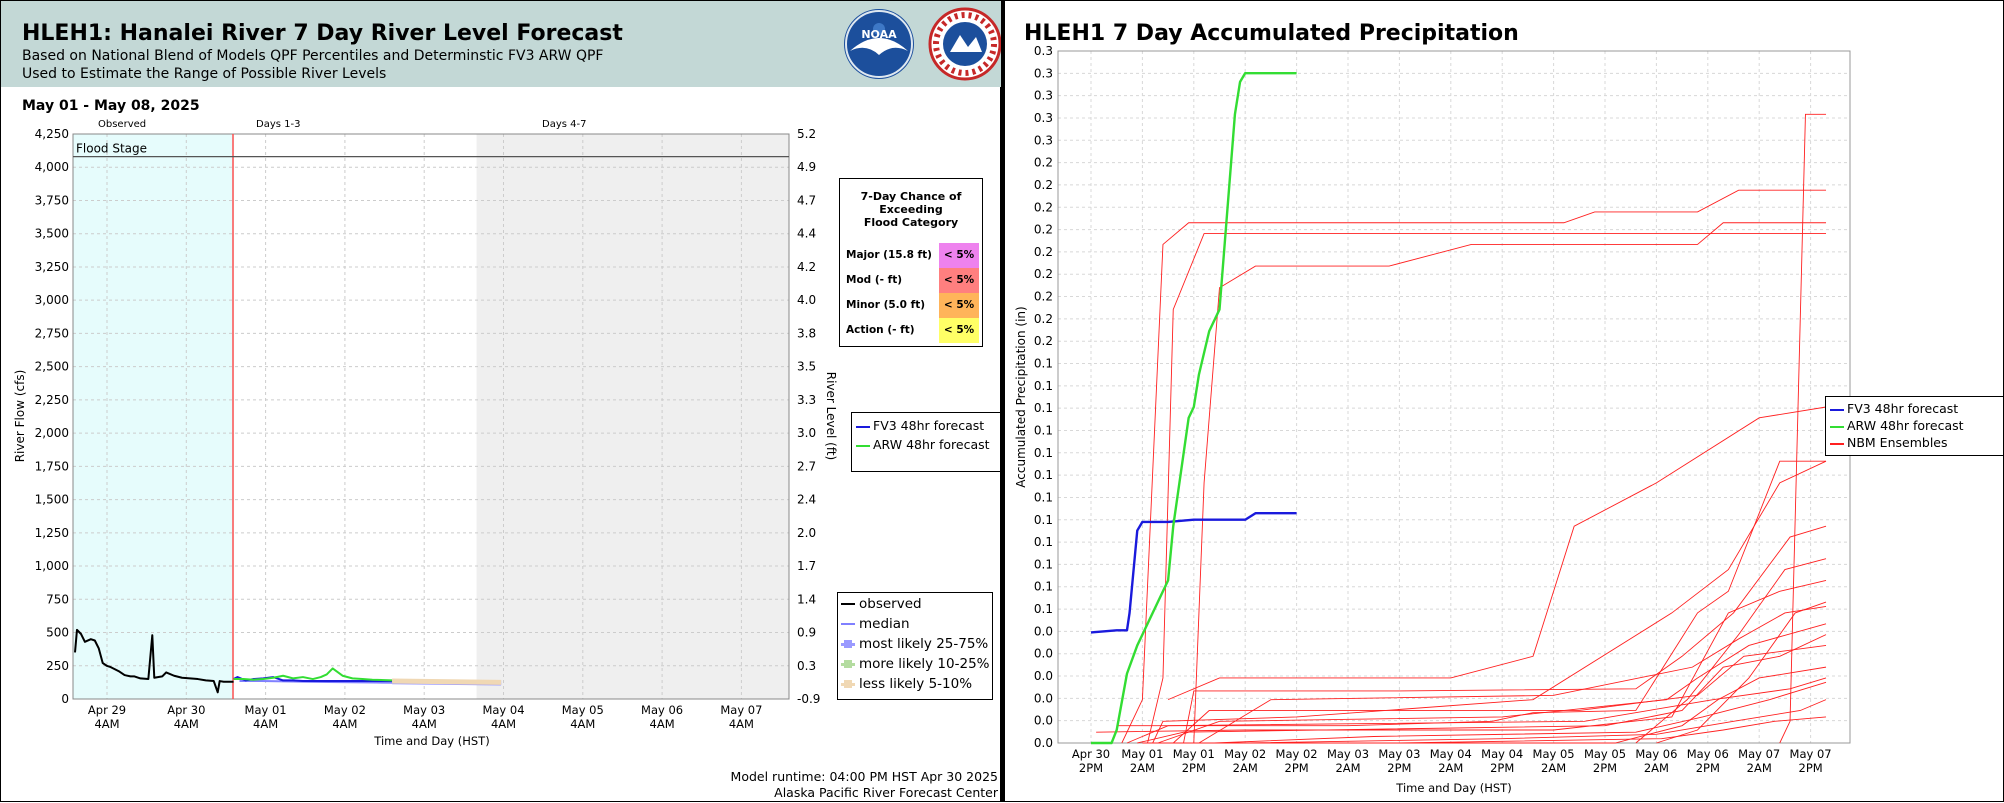 The height and width of the screenshot is (803, 2004). Describe the element at coordinates (806, 500) in the screenshot. I see `y2-tick-label: 2.4` at that location.